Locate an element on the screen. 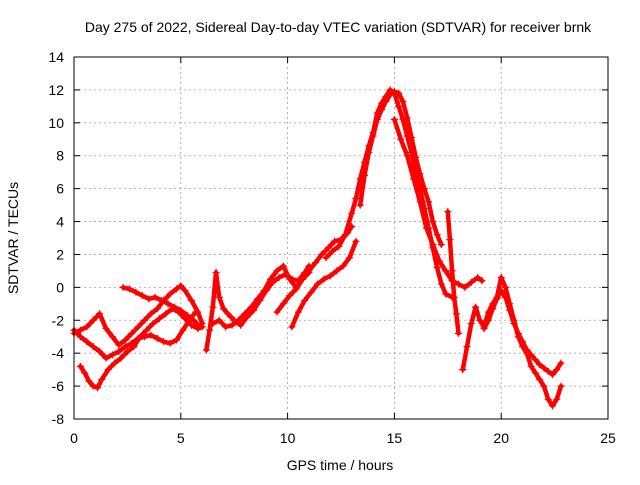 Image resolution: width=640 pixels, height=485 pixels. x-tick-label: 20 is located at coordinates (501, 438).